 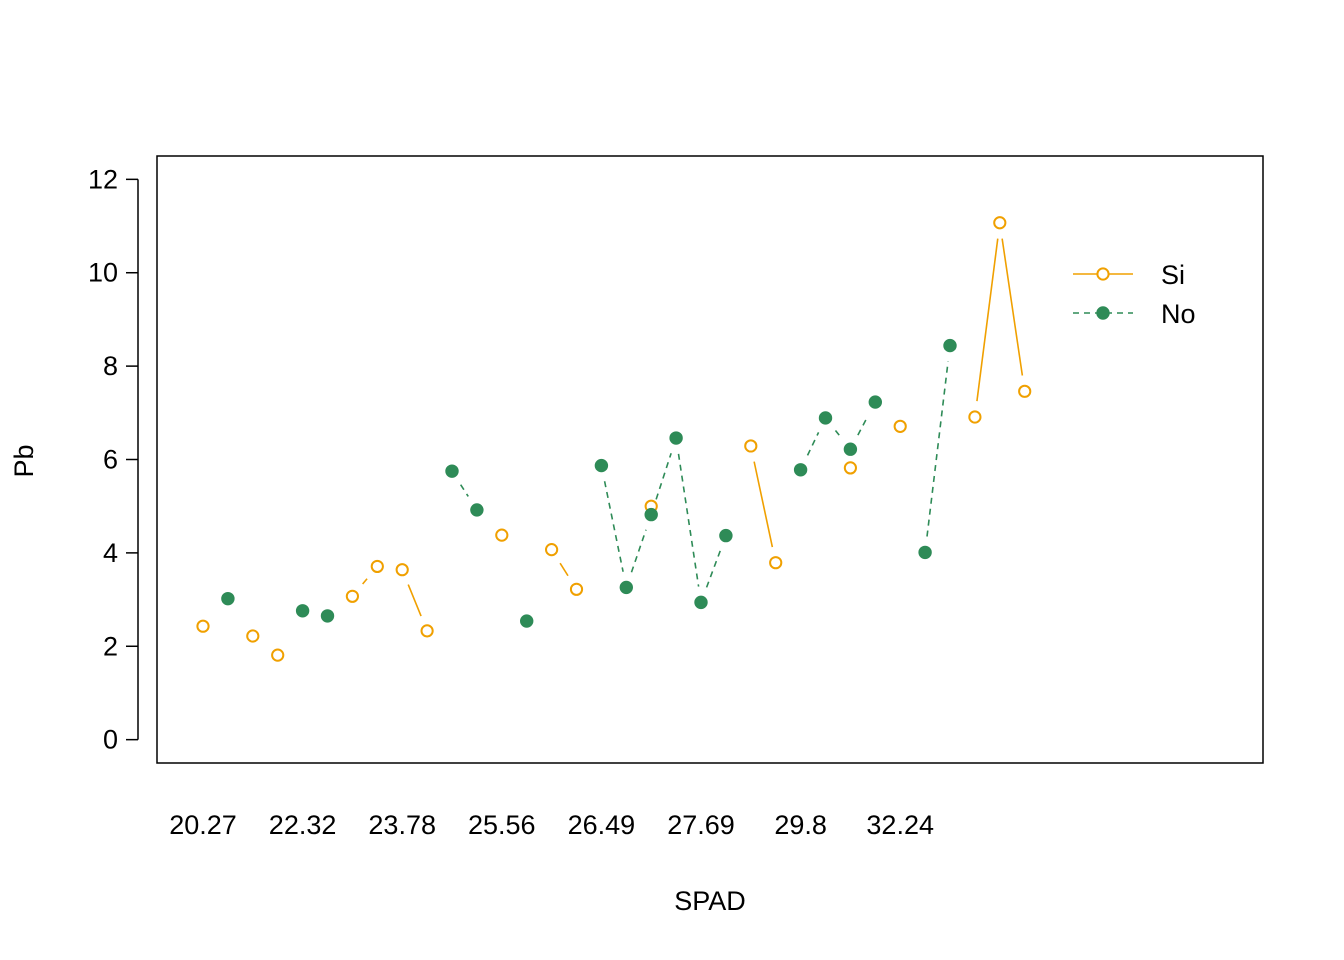 I want to click on x-tick-label: 20.27, so click(x=203, y=825).